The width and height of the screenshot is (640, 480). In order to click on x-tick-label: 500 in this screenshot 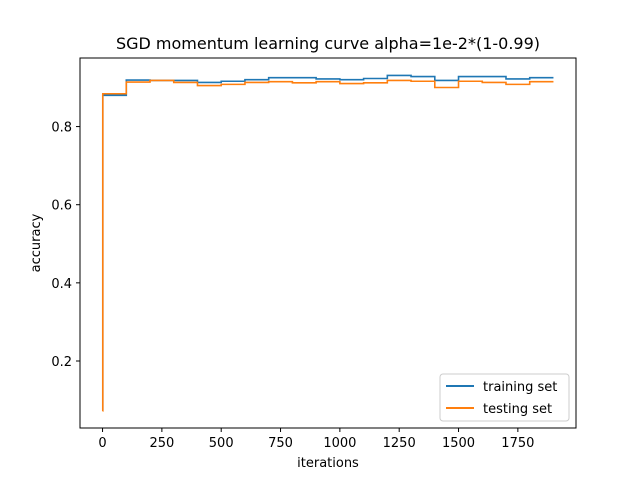, I will do `click(221, 443)`.